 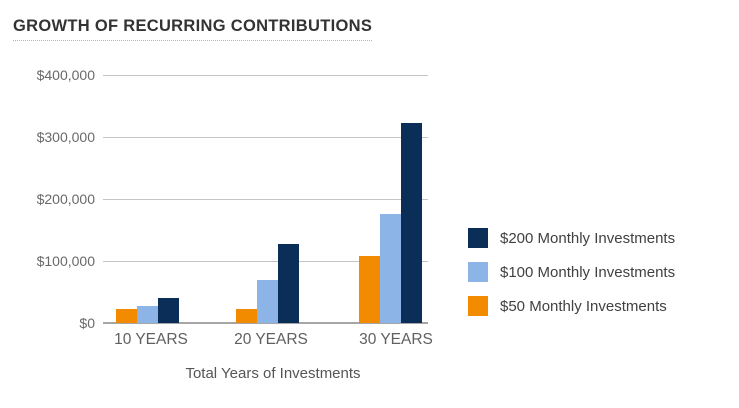 What do you see at coordinates (65, 199) in the screenshot?
I see `y-tick-label: $200,000` at bounding box center [65, 199].